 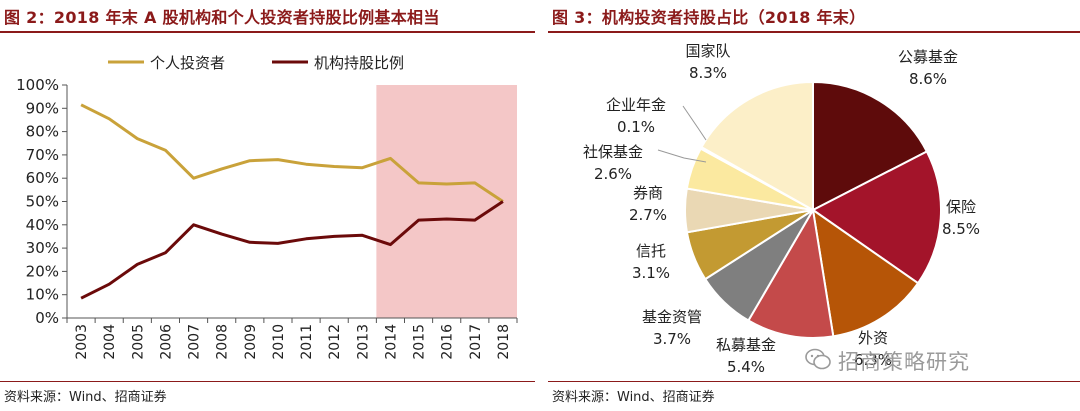 I want to click on y-tick-label: 70%, so click(x=42, y=155).